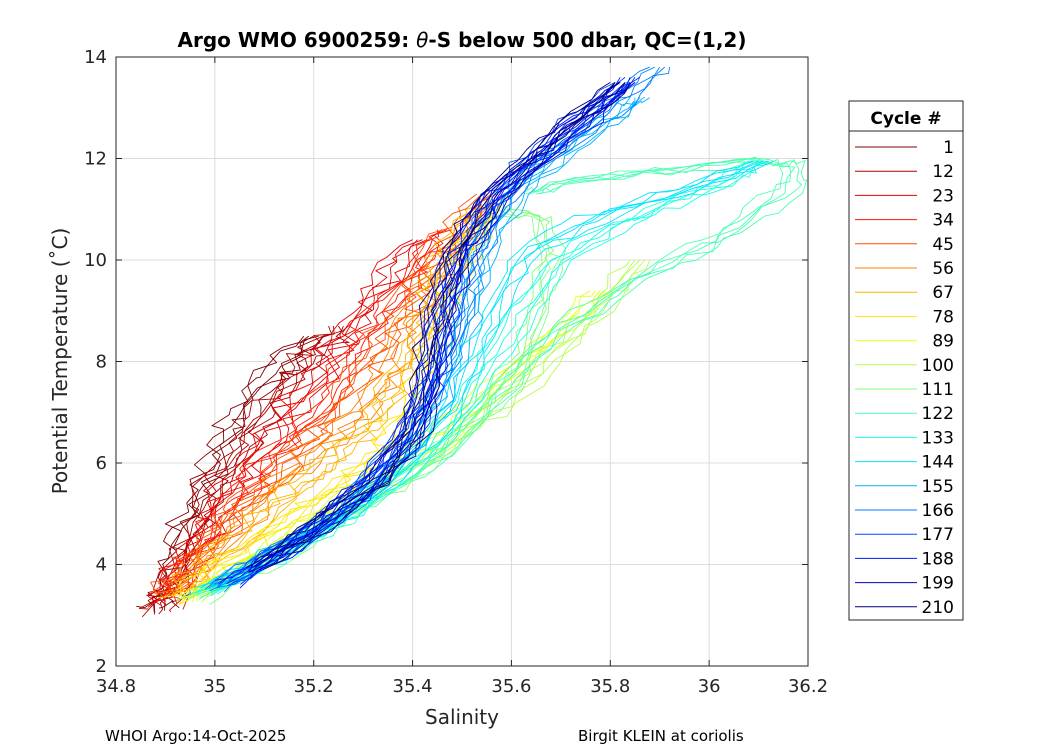  Describe the element at coordinates (610, 686) in the screenshot. I see `x-tick-label: 35.8` at that location.